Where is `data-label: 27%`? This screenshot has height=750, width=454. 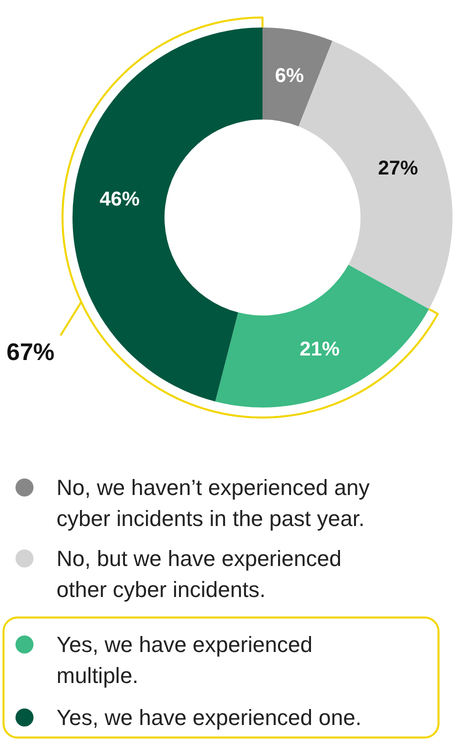
data-label: 27% is located at coordinates (398, 169).